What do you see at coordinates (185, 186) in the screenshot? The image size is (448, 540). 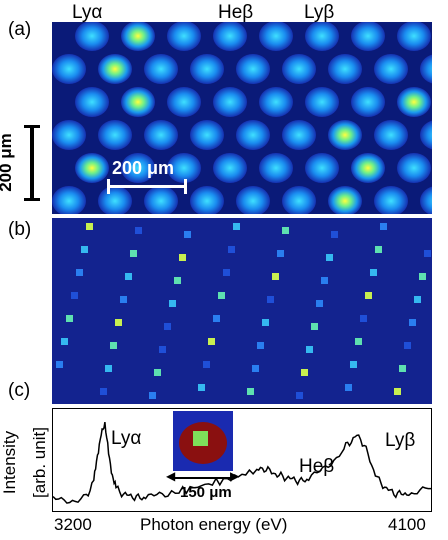 I see `horizontal-scale-cap-right` at bounding box center [185, 186].